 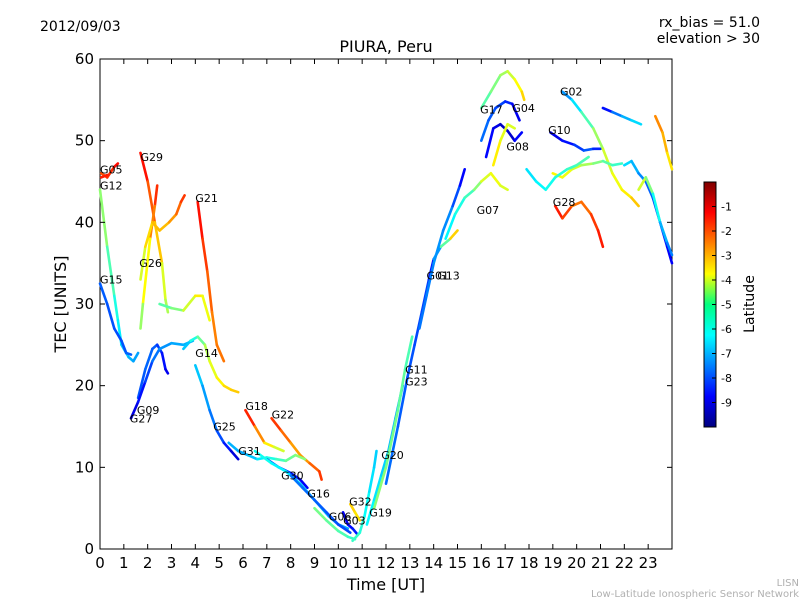 What do you see at coordinates (318, 494) in the screenshot?
I see `satellite-label: G16` at bounding box center [318, 494].